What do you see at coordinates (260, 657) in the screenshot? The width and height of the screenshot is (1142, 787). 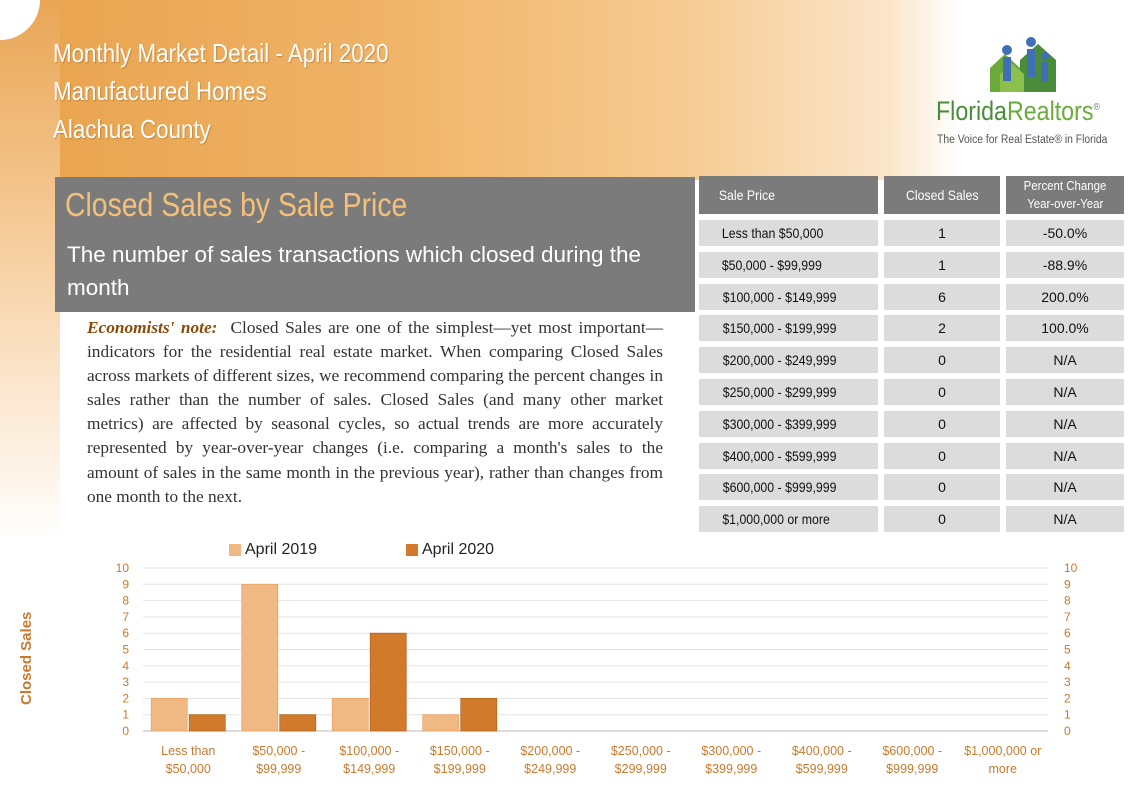 I see `bar-2019` at bounding box center [260, 657].